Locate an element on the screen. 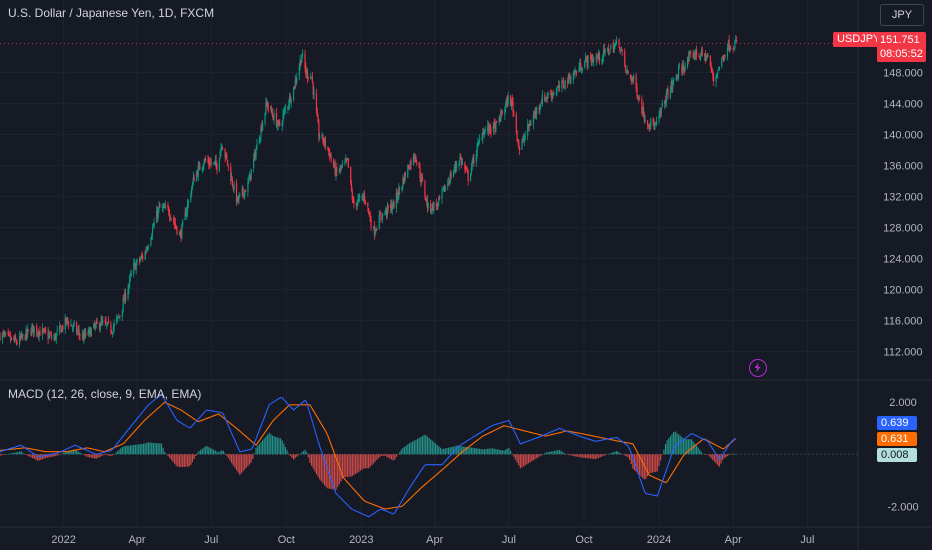 The image size is (932, 550). y-tick-label: 116.000 is located at coordinates (903, 322).